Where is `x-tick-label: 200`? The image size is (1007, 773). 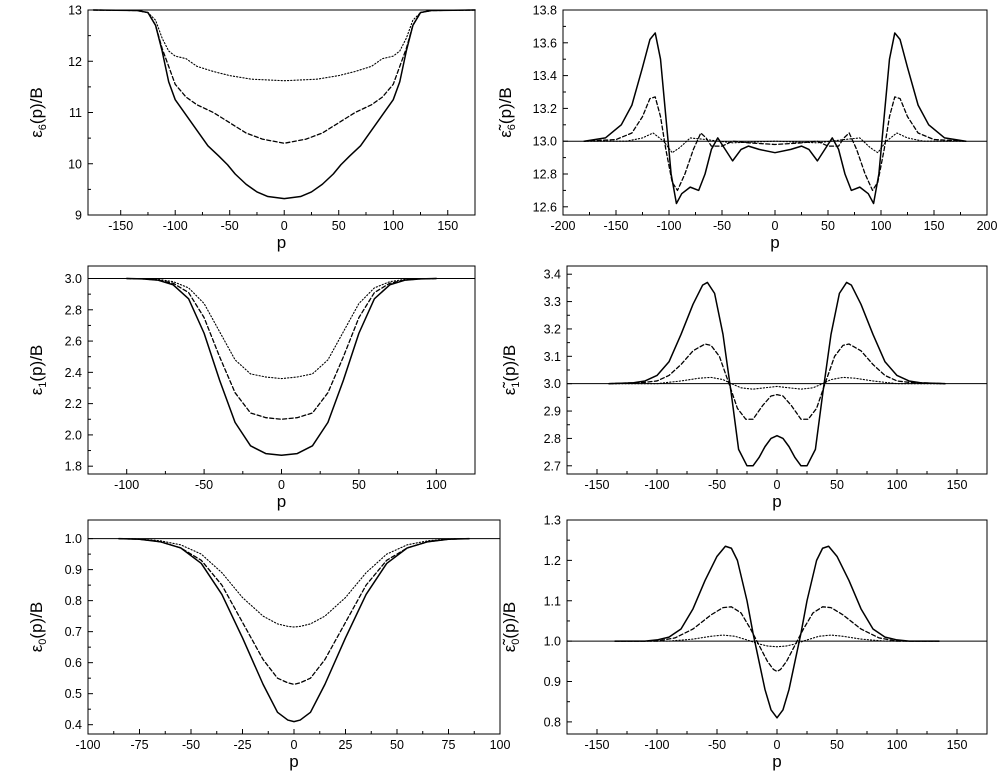
x-tick-label: 200 is located at coordinates (987, 226).